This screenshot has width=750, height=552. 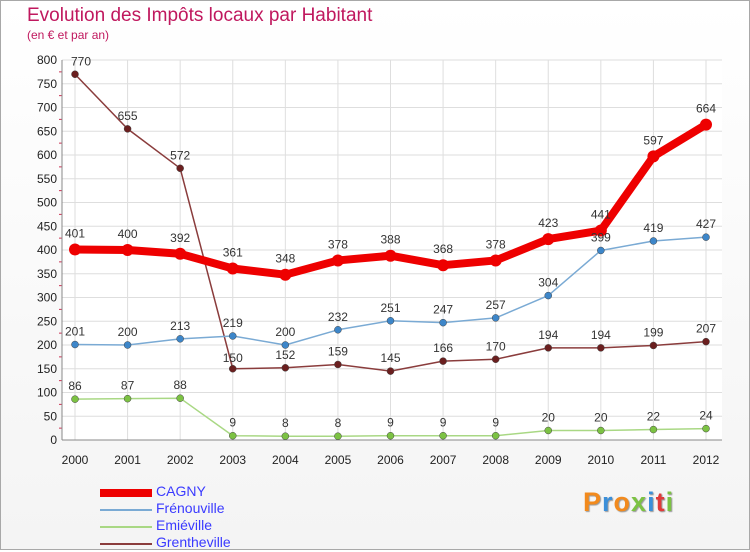 I want to click on data-label: 24, so click(x=706, y=416).